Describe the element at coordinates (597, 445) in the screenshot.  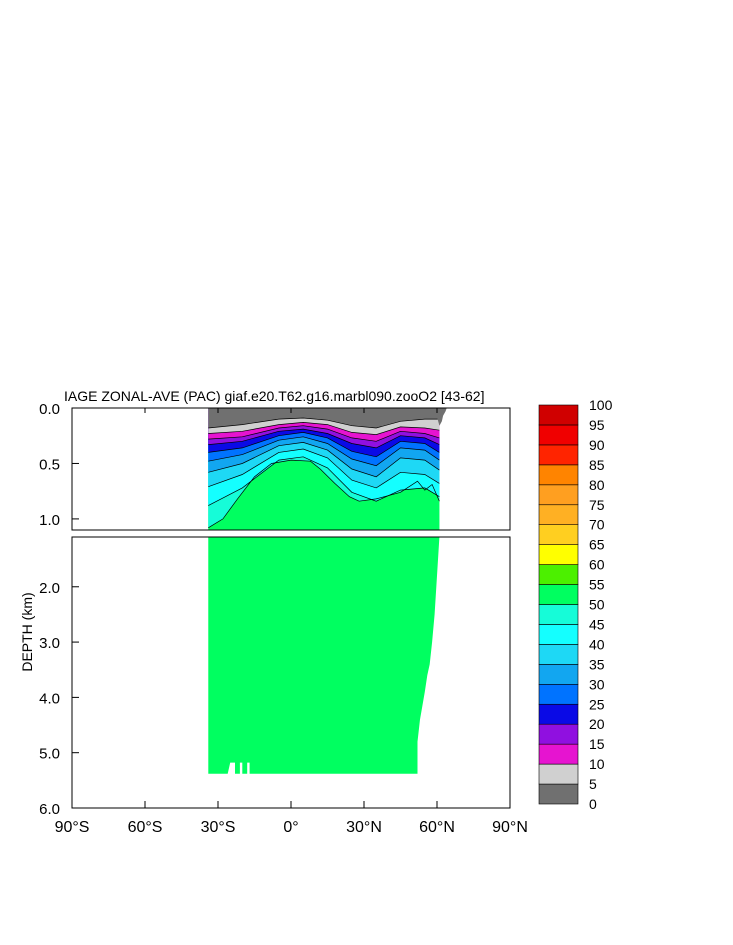
I see `colorbar-label: 90` at that location.